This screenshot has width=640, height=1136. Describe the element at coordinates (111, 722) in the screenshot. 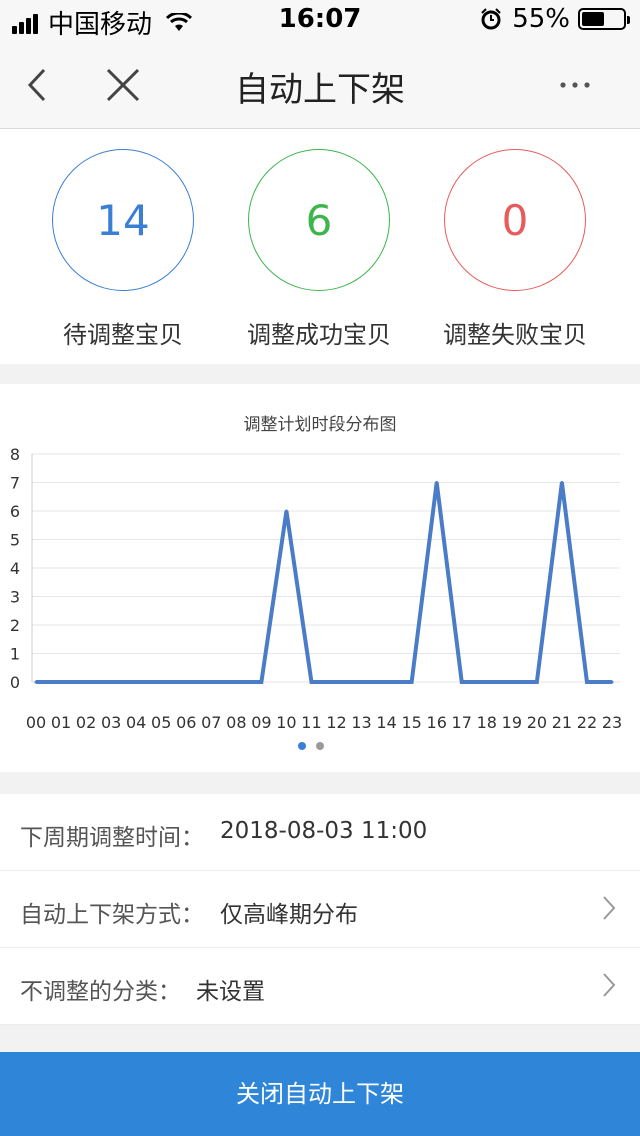

I see `x-tick-label: 03` at that location.